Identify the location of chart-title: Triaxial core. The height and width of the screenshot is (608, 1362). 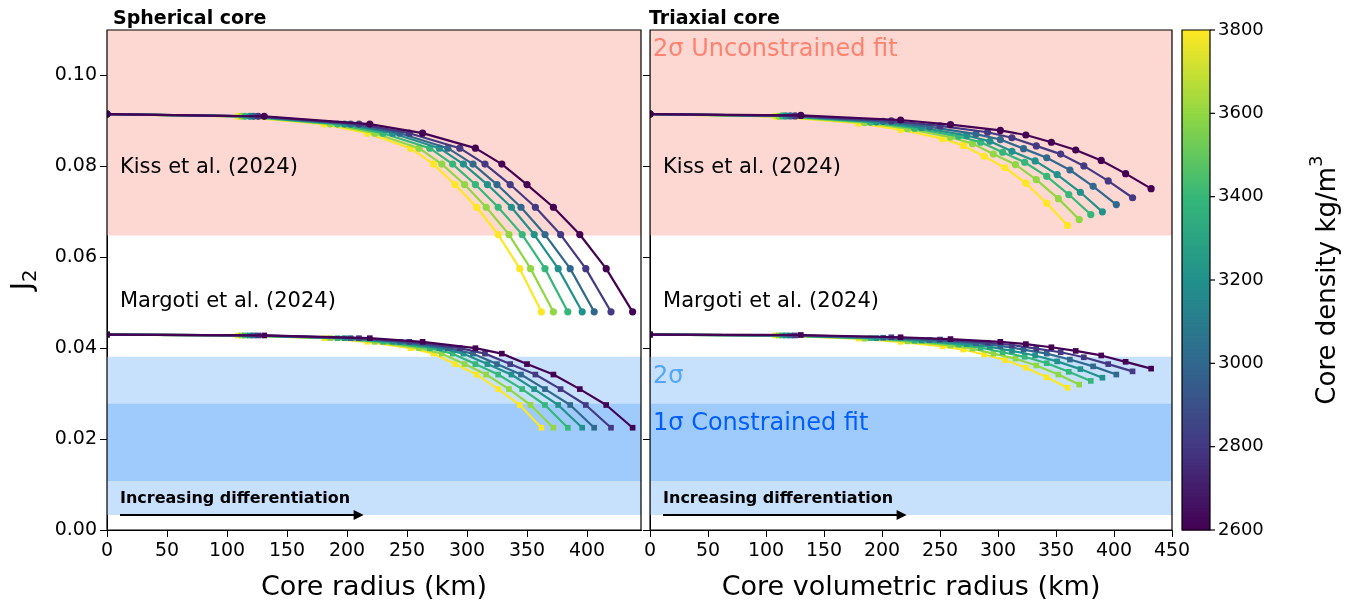
(714, 17).